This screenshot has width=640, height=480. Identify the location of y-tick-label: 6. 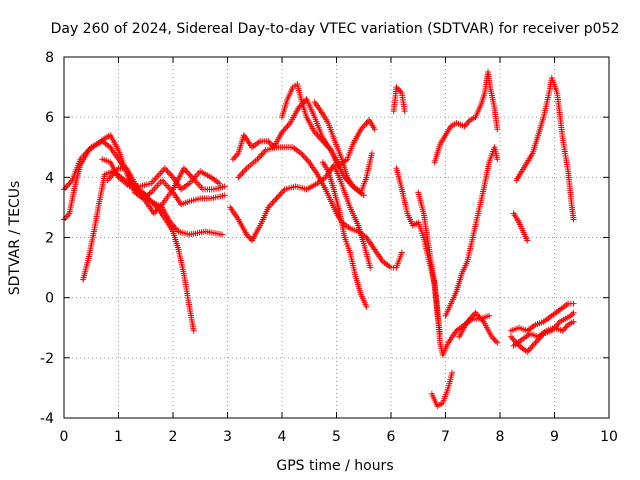
(49, 118).